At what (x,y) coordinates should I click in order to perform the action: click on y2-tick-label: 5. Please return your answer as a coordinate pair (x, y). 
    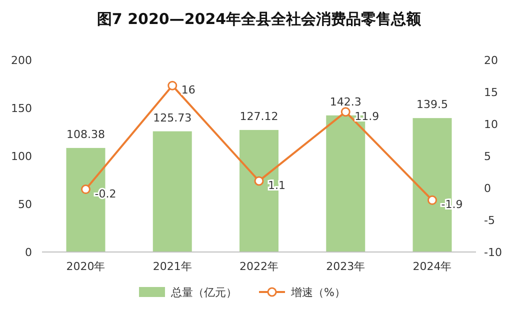
    Looking at the image, I should click on (487, 156).